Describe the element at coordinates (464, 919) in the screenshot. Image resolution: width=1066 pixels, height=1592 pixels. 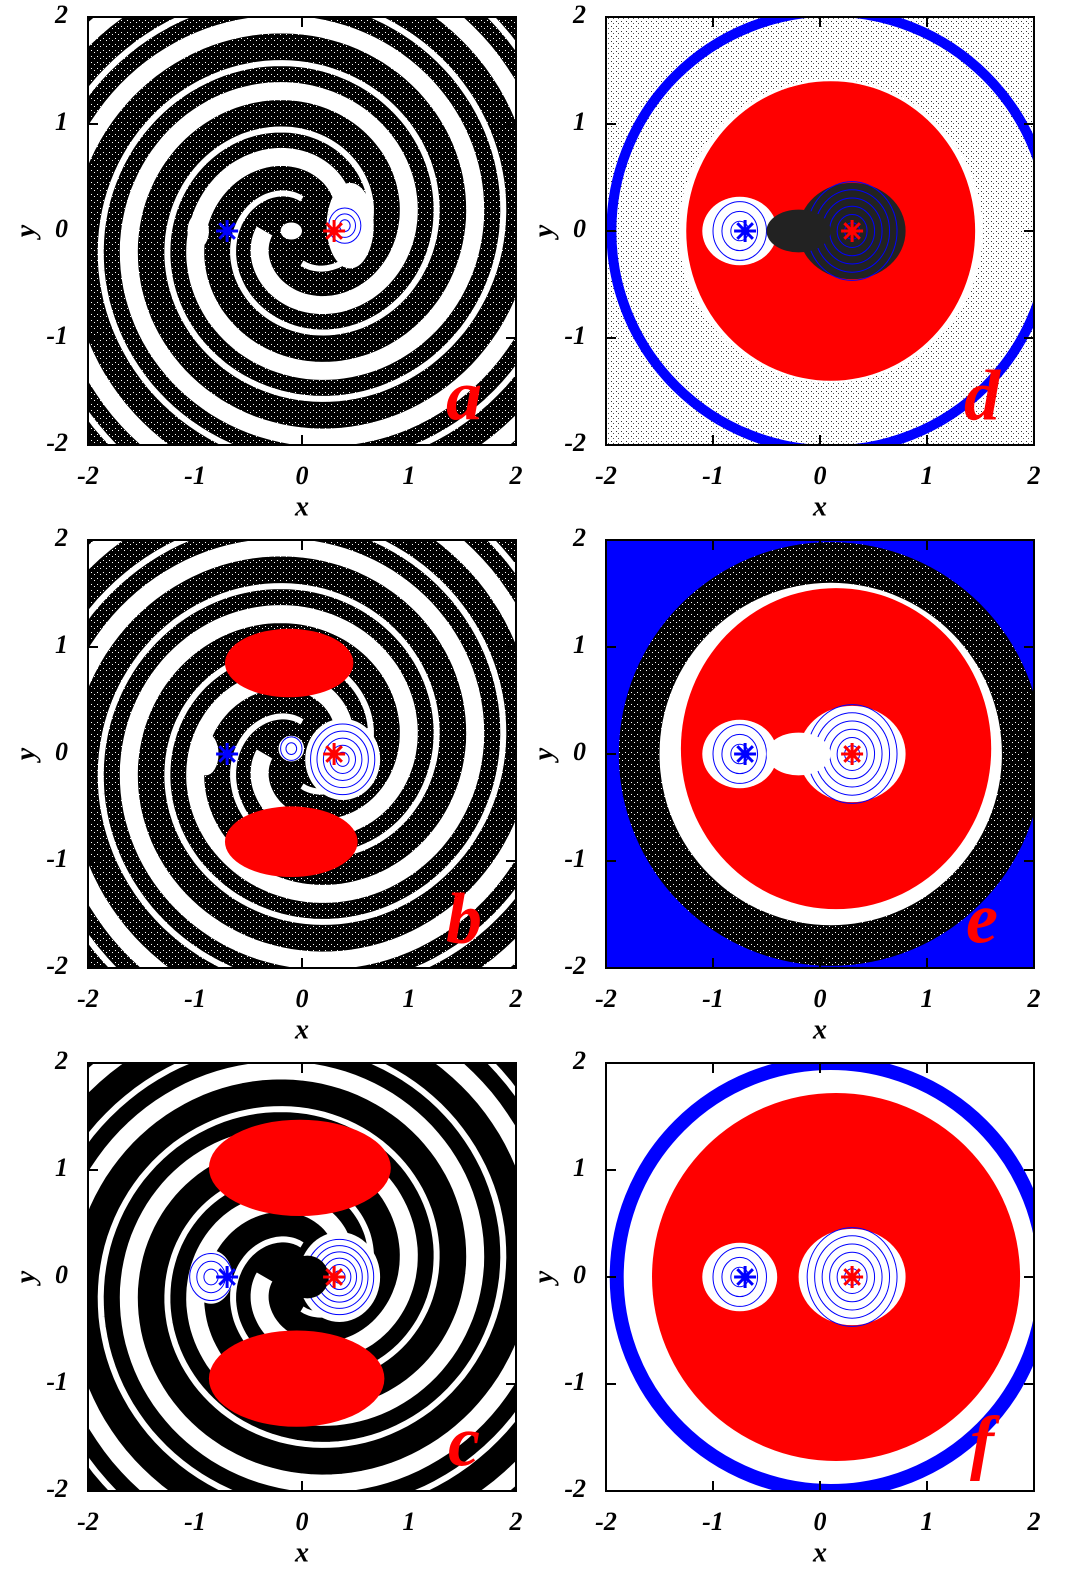
I see `panel-label: b` at that location.